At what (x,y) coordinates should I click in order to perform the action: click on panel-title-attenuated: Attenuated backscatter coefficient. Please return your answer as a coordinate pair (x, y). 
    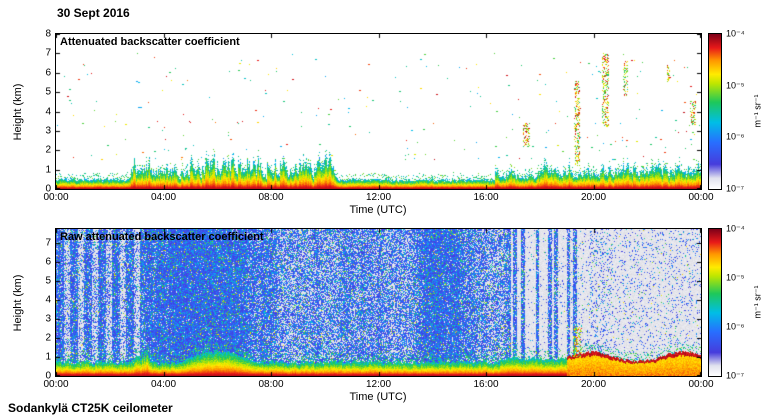
    Looking at the image, I should click on (150, 42).